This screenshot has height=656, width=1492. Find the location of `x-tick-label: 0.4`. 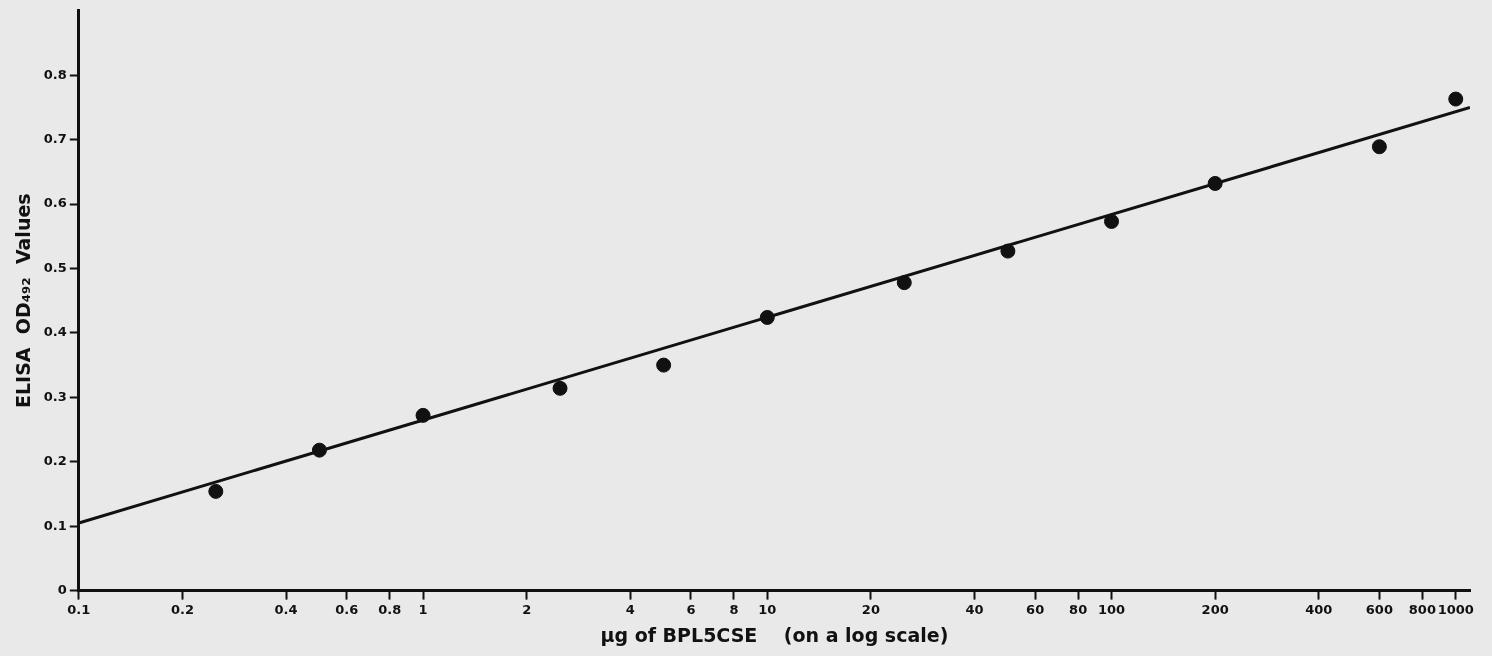

x-tick-label: 0.4 is located at coordinates (286, 609).